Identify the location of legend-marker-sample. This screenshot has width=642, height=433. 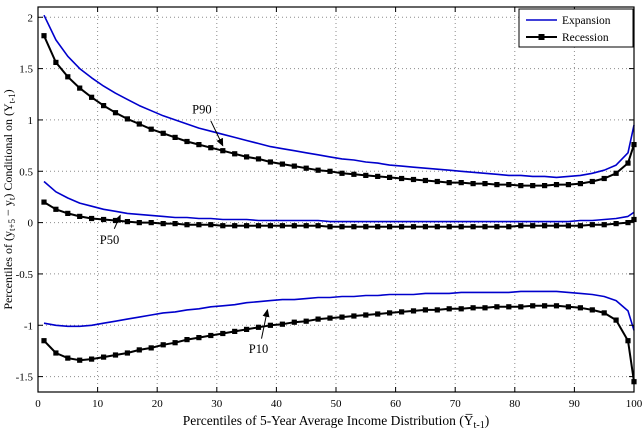
(541, 37).